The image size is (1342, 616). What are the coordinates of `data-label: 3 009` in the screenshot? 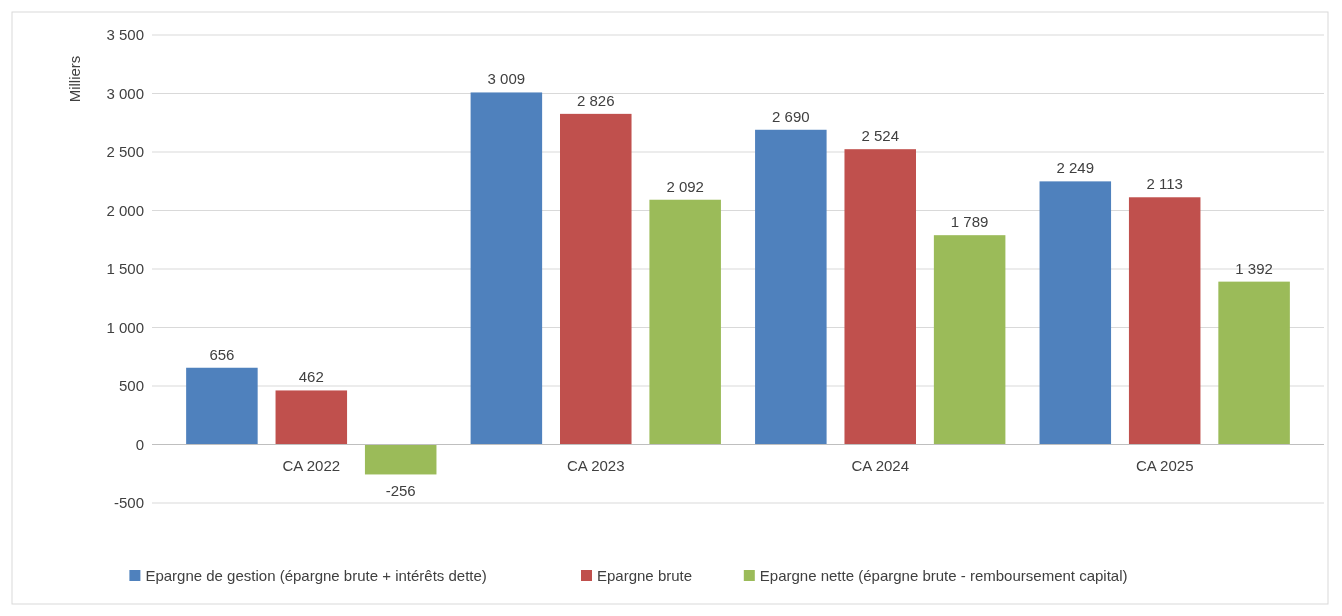 It's located at (506, 79).